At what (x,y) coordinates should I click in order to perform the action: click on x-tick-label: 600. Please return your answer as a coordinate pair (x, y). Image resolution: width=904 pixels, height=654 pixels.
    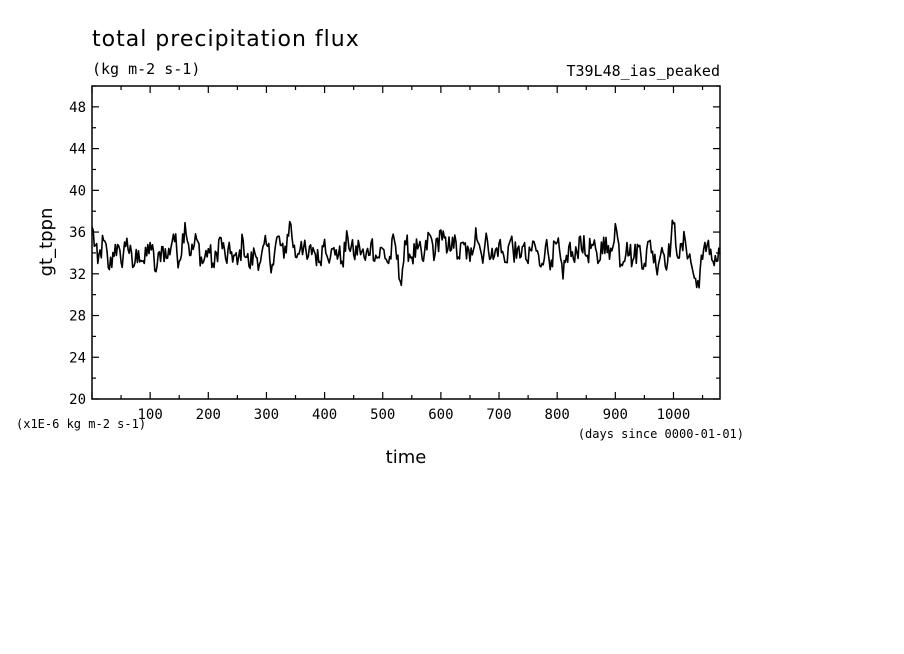
    Looking at the image, I should click on (440, 415).